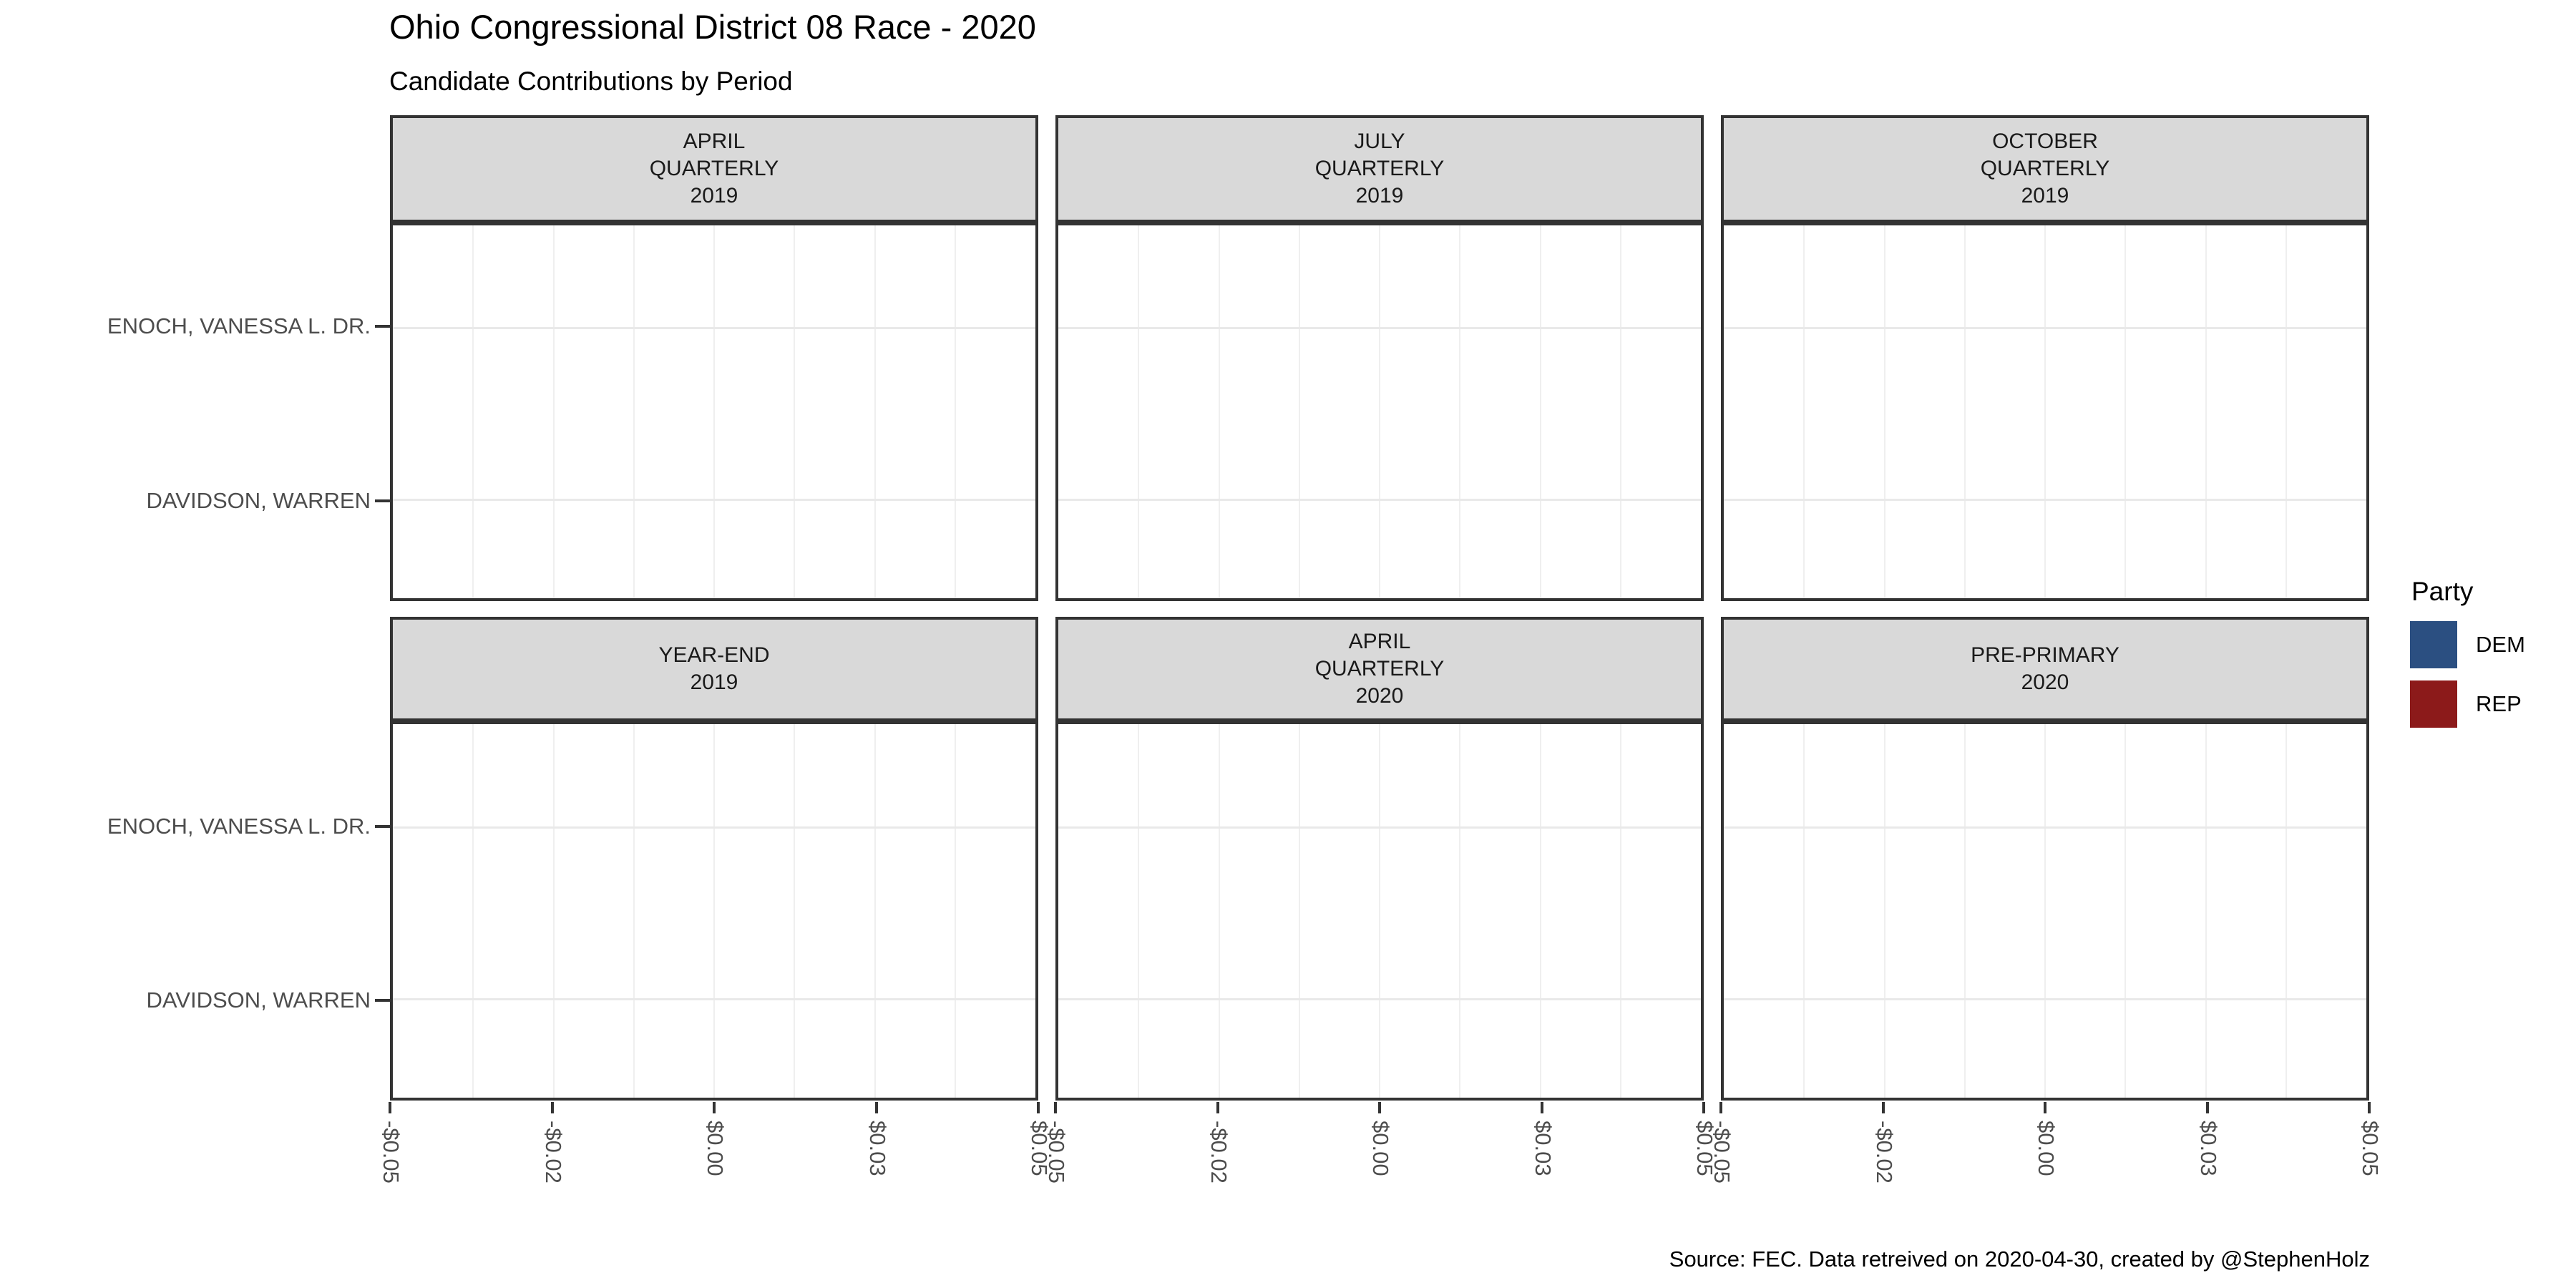  What do you see at coordinates (591, 81) in the screenshot?
I see `chart-subtitle: Candidate Contributions by Period` at bounding box center [591, 81].